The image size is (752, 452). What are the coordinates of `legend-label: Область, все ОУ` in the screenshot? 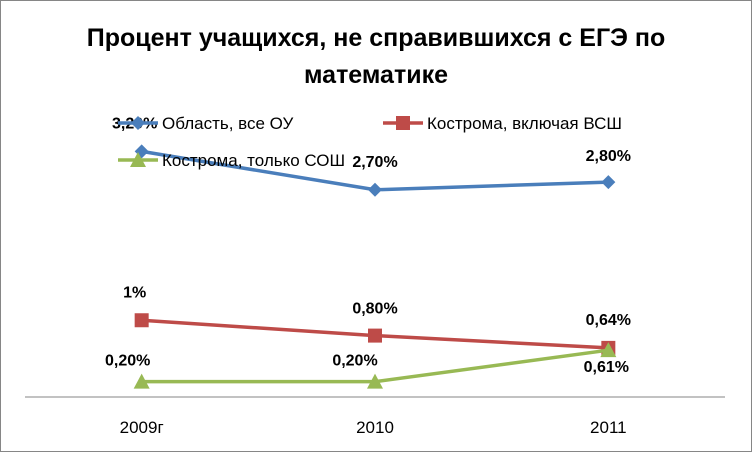 It's located at (228, 123).